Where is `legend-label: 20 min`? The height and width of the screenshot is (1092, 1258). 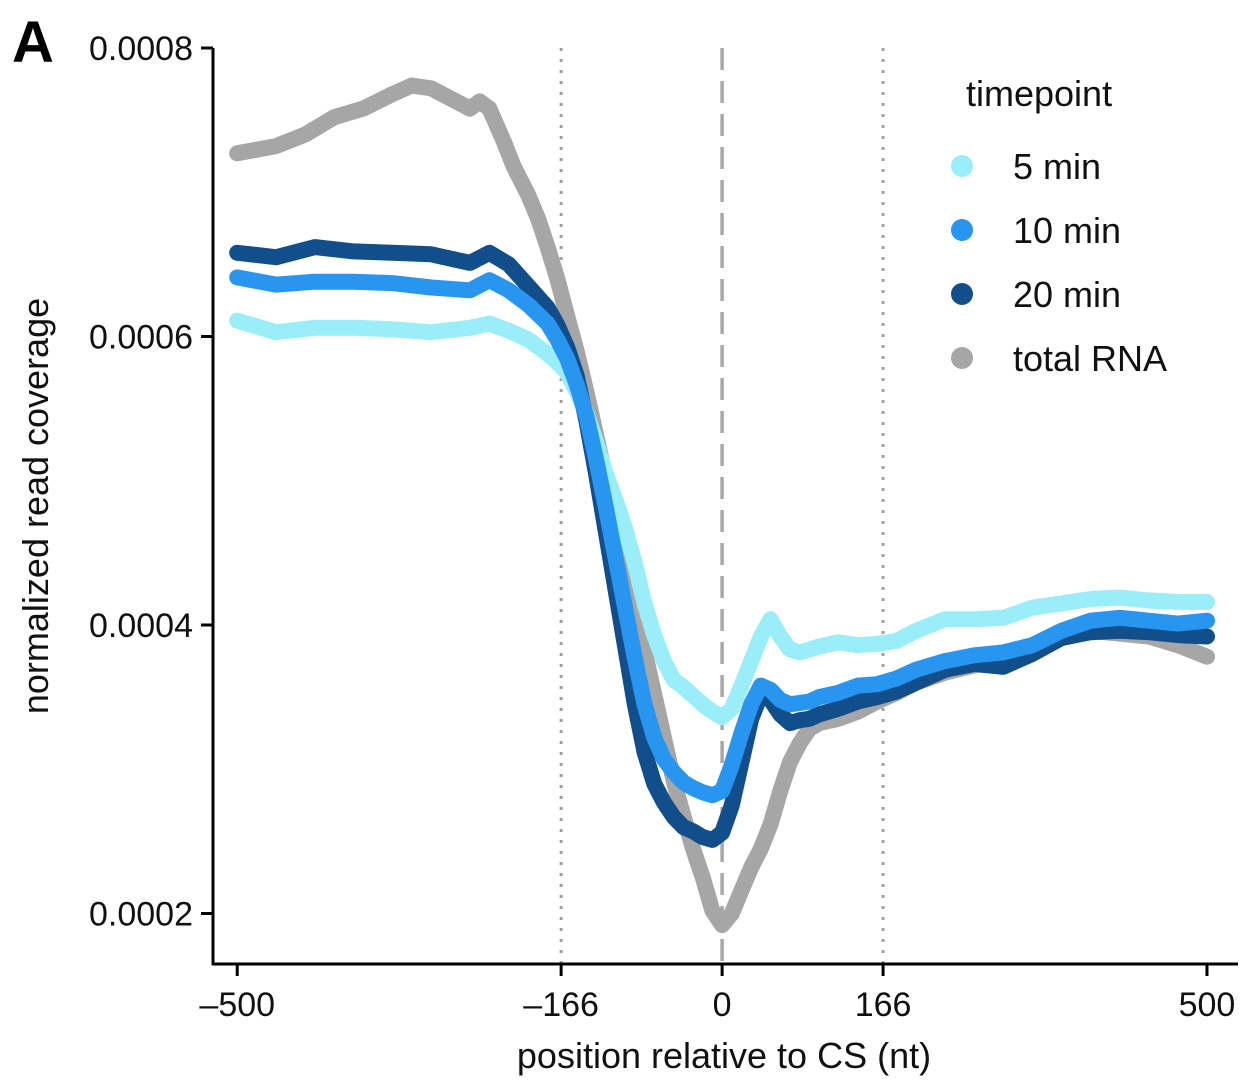
legend-label: 20 min is located at coordinates (1067, 294).